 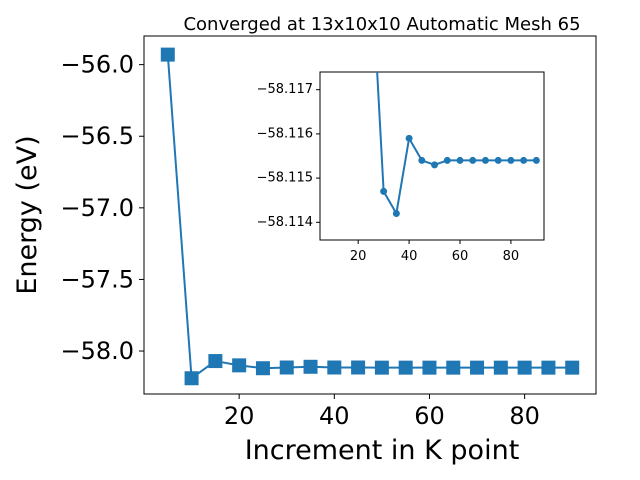 What do you see at coordinates (27, 214) in the screenshot?
I see `y-axis-label: Energy (eV)` at bounding box center [27, 214].